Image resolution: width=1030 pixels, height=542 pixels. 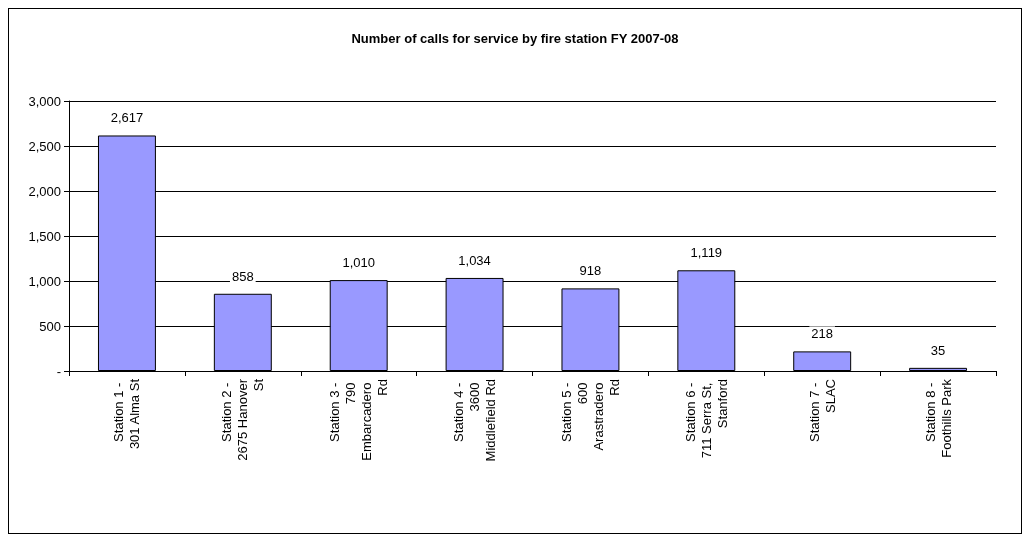 I want to click on data-label: 1,119, so click(x=706, y=253).